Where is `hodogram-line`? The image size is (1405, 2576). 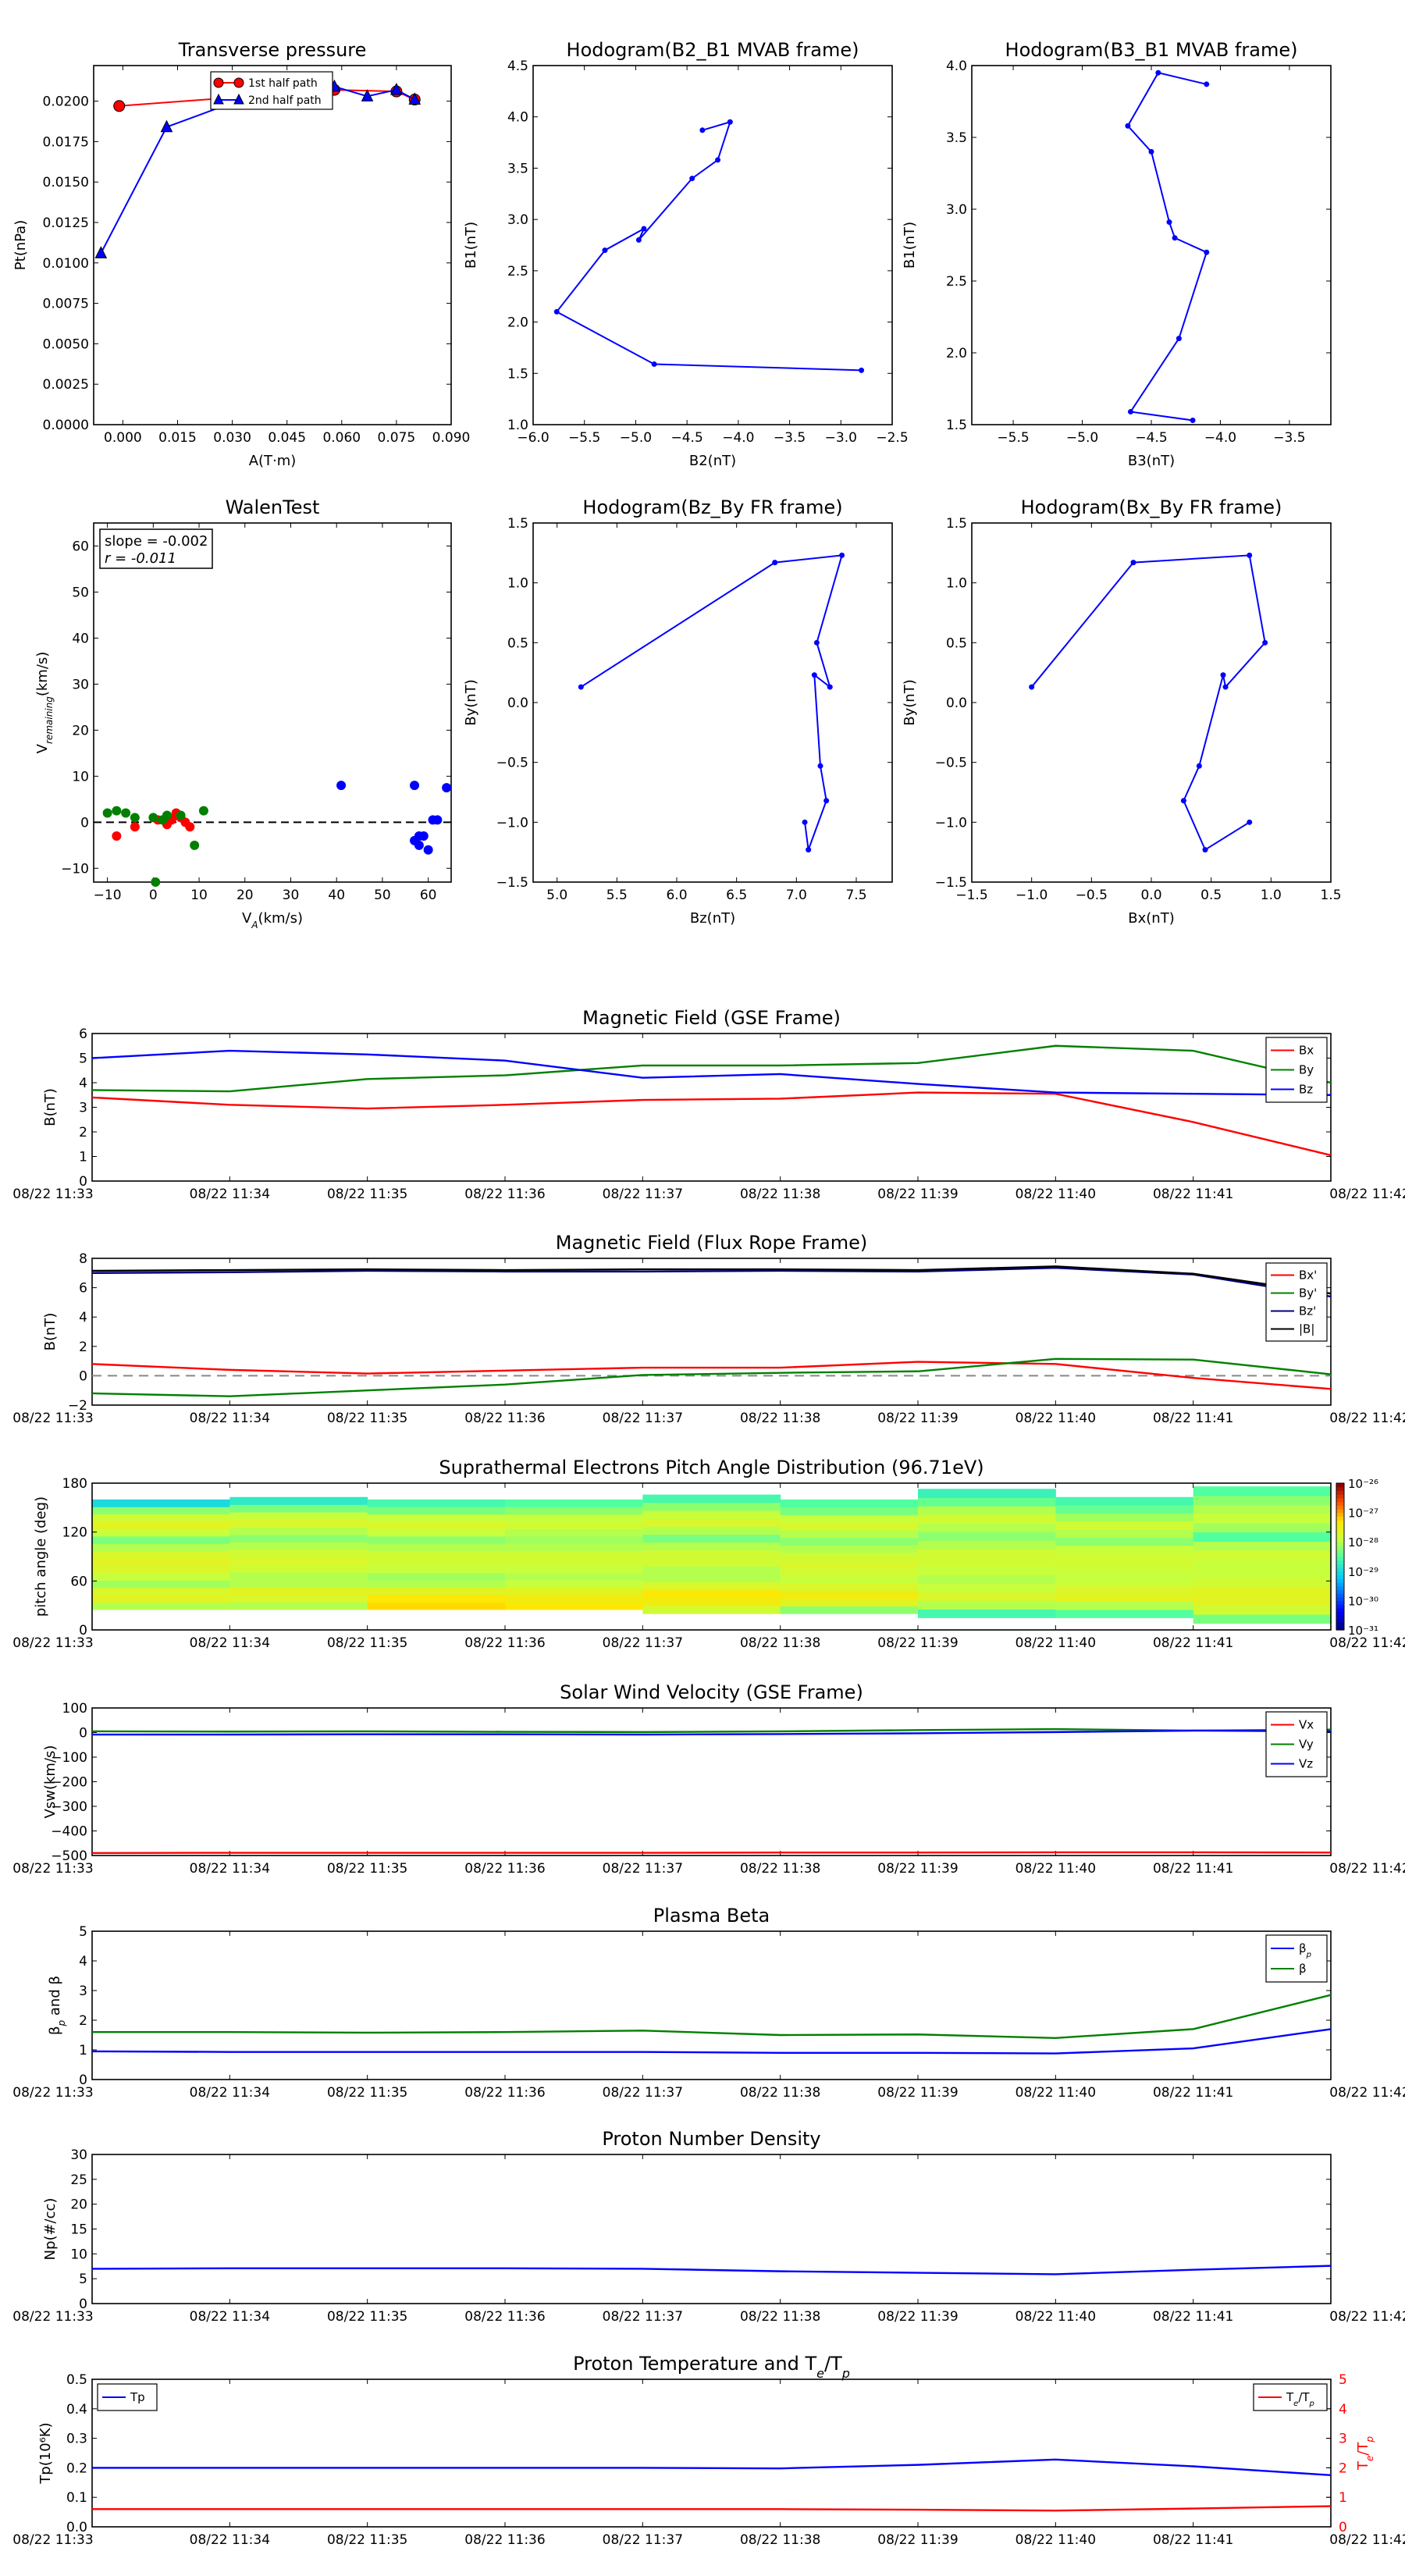 hodogram-line is located at coordinates (712, 702).